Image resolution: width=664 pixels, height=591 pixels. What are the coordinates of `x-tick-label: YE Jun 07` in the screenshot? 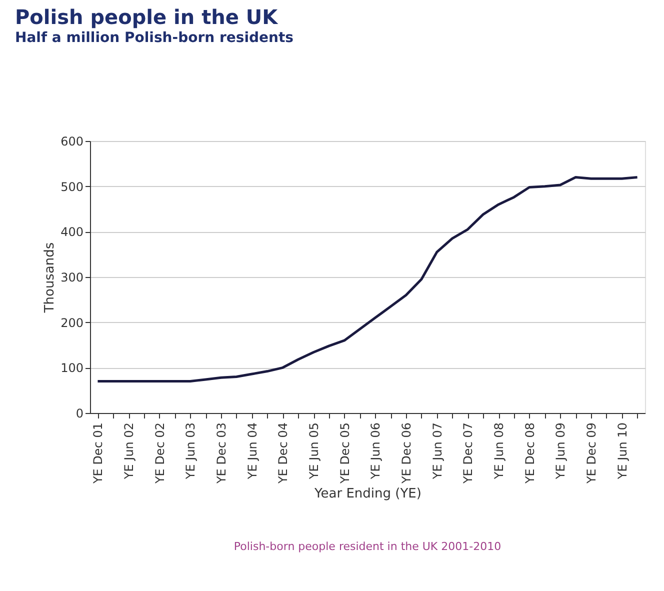 It's located at (437, 451).